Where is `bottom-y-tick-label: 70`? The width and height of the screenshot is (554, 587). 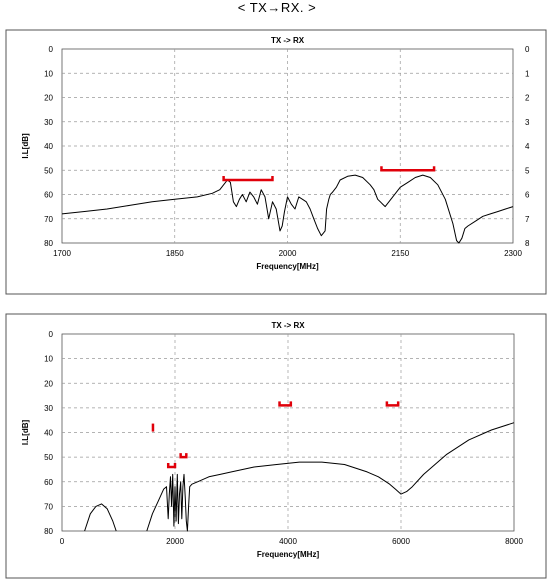
bottom-y-tick-label: 70 is located at coordinates (48, 506).